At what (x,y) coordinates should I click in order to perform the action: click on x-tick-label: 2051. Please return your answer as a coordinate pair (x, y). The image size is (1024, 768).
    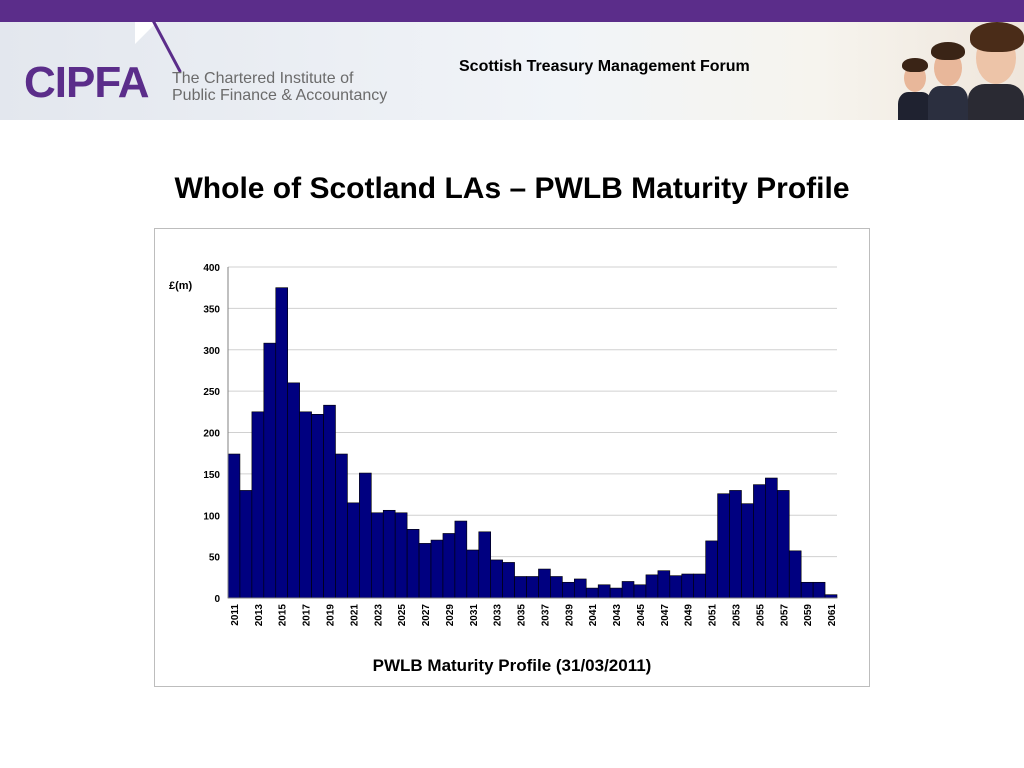
    Looking at the image, I should click on (713, 615).